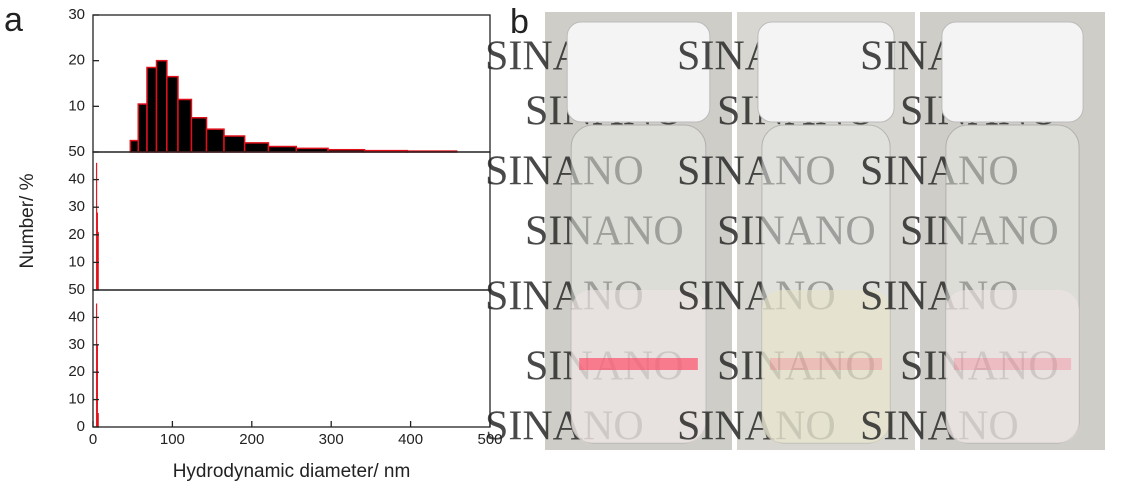 The width and height of the screenshot is (1126, 494). What do you see at coordinates (27, 220) in the screenshot?
I see `y-axis-label: Number/ %` at bounding box center [27, 220].